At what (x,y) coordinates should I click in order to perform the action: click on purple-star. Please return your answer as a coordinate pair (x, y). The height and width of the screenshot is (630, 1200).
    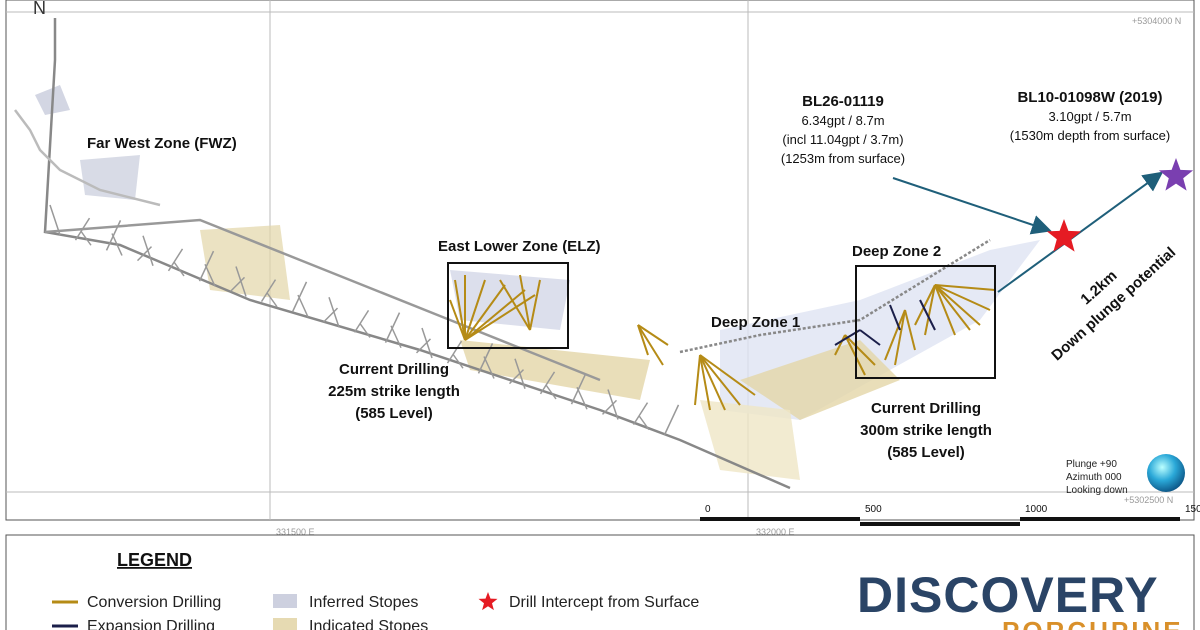
    Looking at the image, I should click on (1176, 174).